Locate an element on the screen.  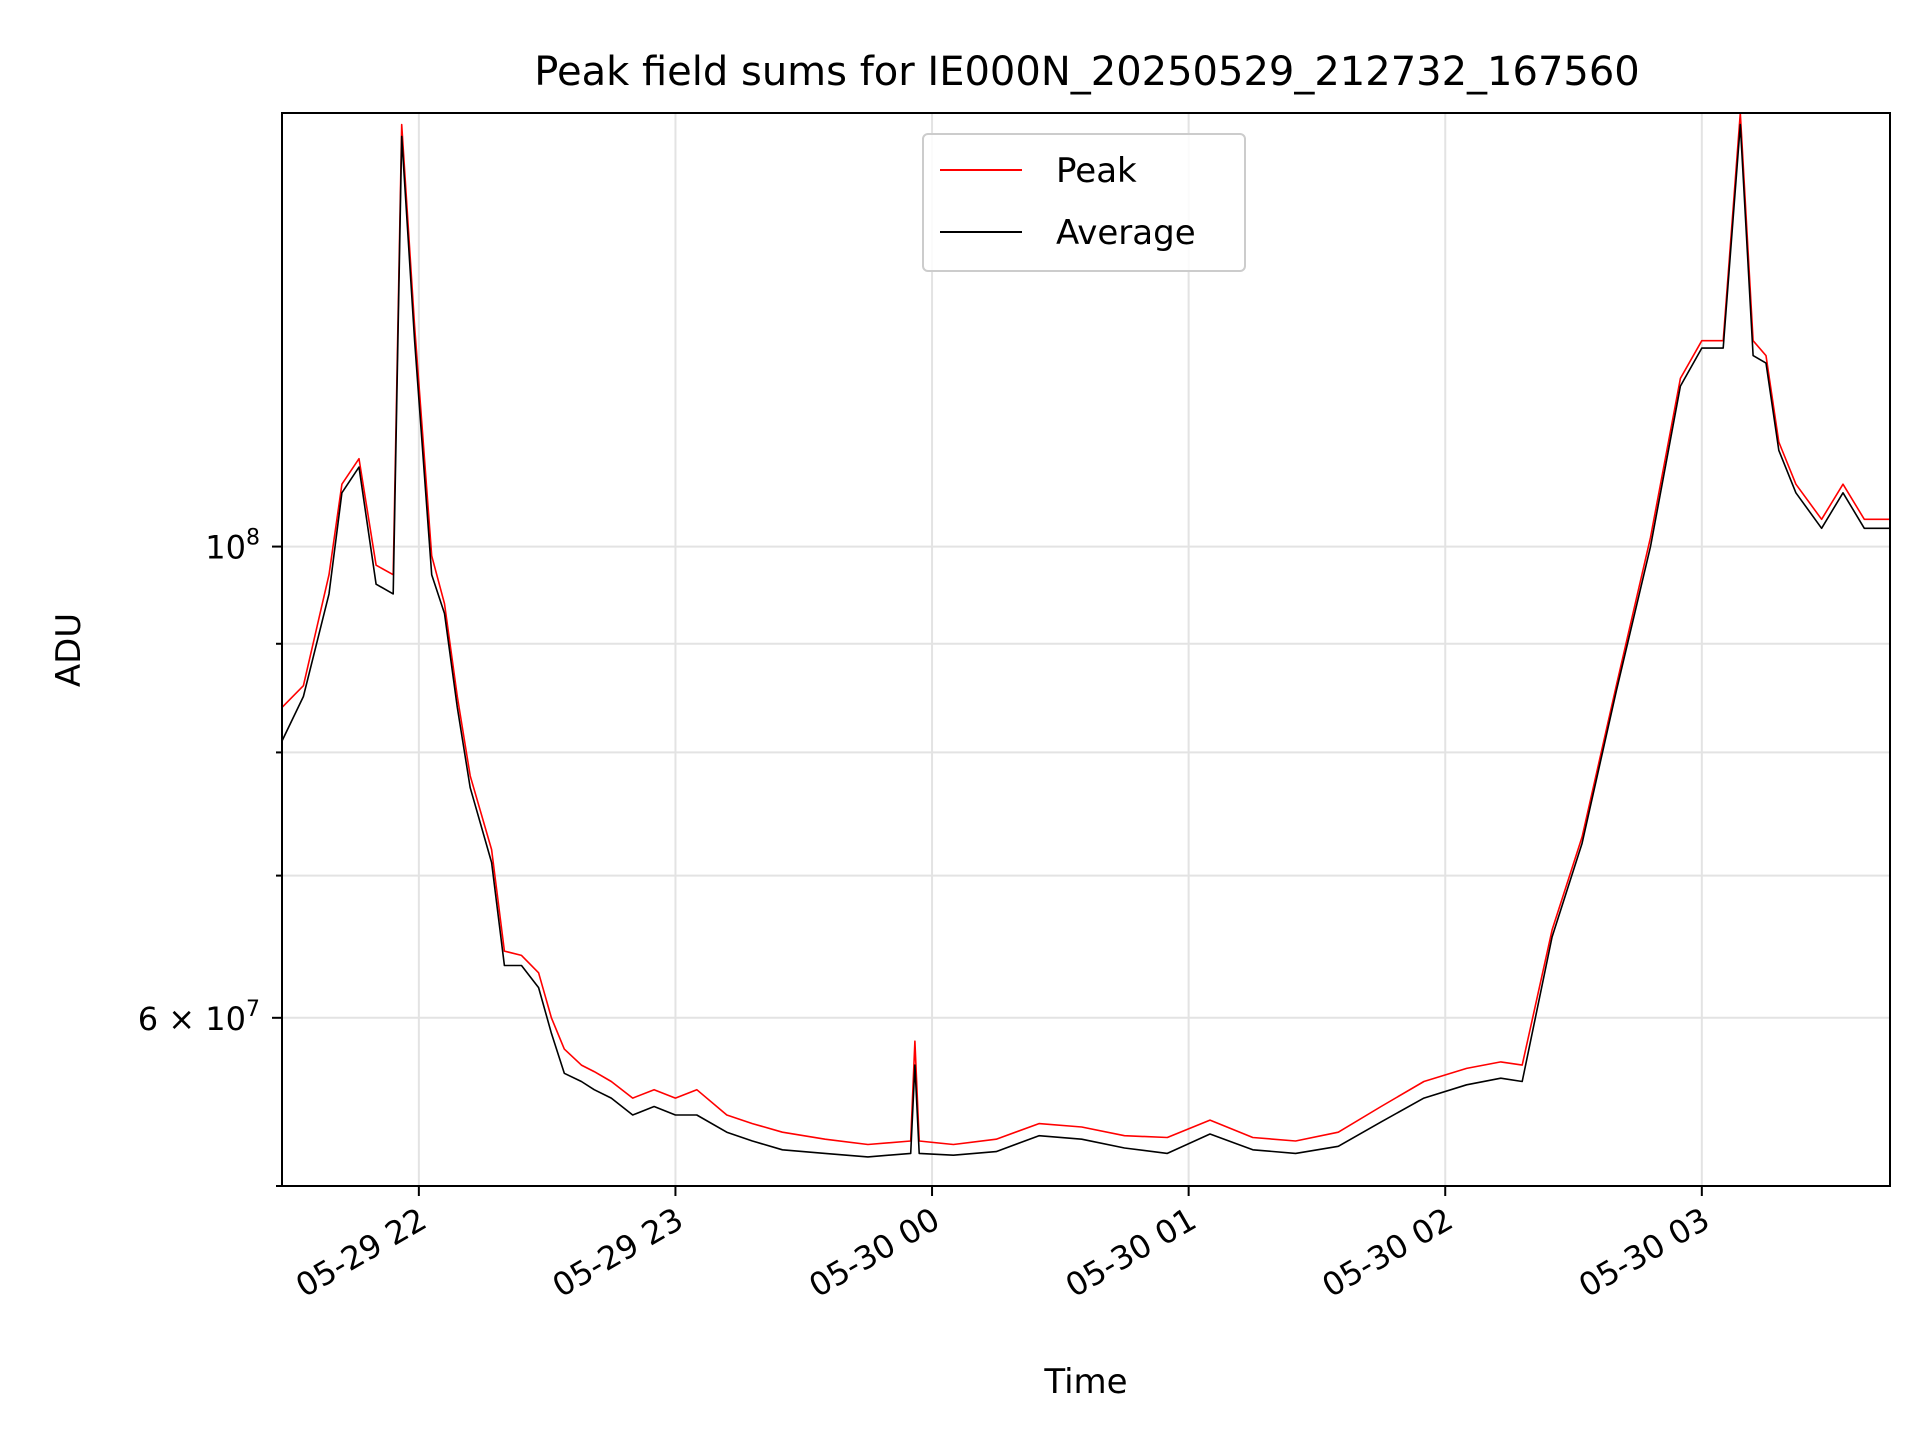
x-tick-label: 05-30 01 is located at coordinates (1131, 1252).